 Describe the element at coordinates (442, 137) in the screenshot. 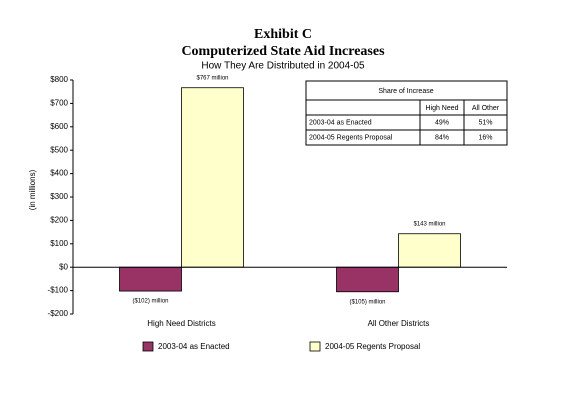

I see `table-cell: 84%` at that location.